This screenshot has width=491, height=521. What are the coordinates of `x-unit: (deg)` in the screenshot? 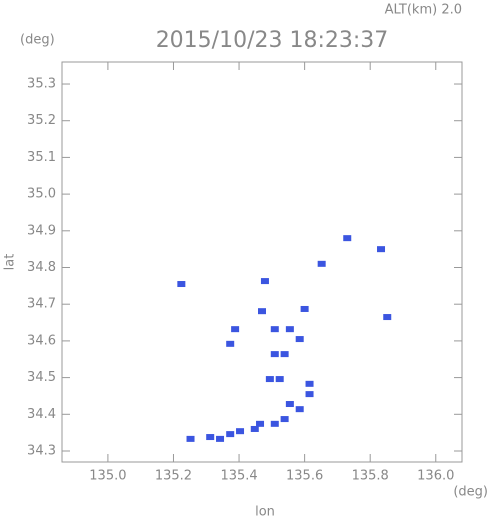 It's located at (470, 492).